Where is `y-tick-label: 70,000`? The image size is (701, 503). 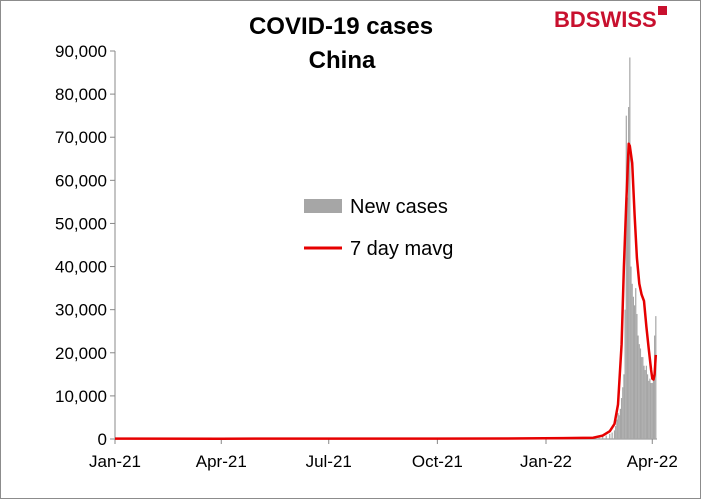 y-tick-label: 70,000 is located at coordinates (81, 137).